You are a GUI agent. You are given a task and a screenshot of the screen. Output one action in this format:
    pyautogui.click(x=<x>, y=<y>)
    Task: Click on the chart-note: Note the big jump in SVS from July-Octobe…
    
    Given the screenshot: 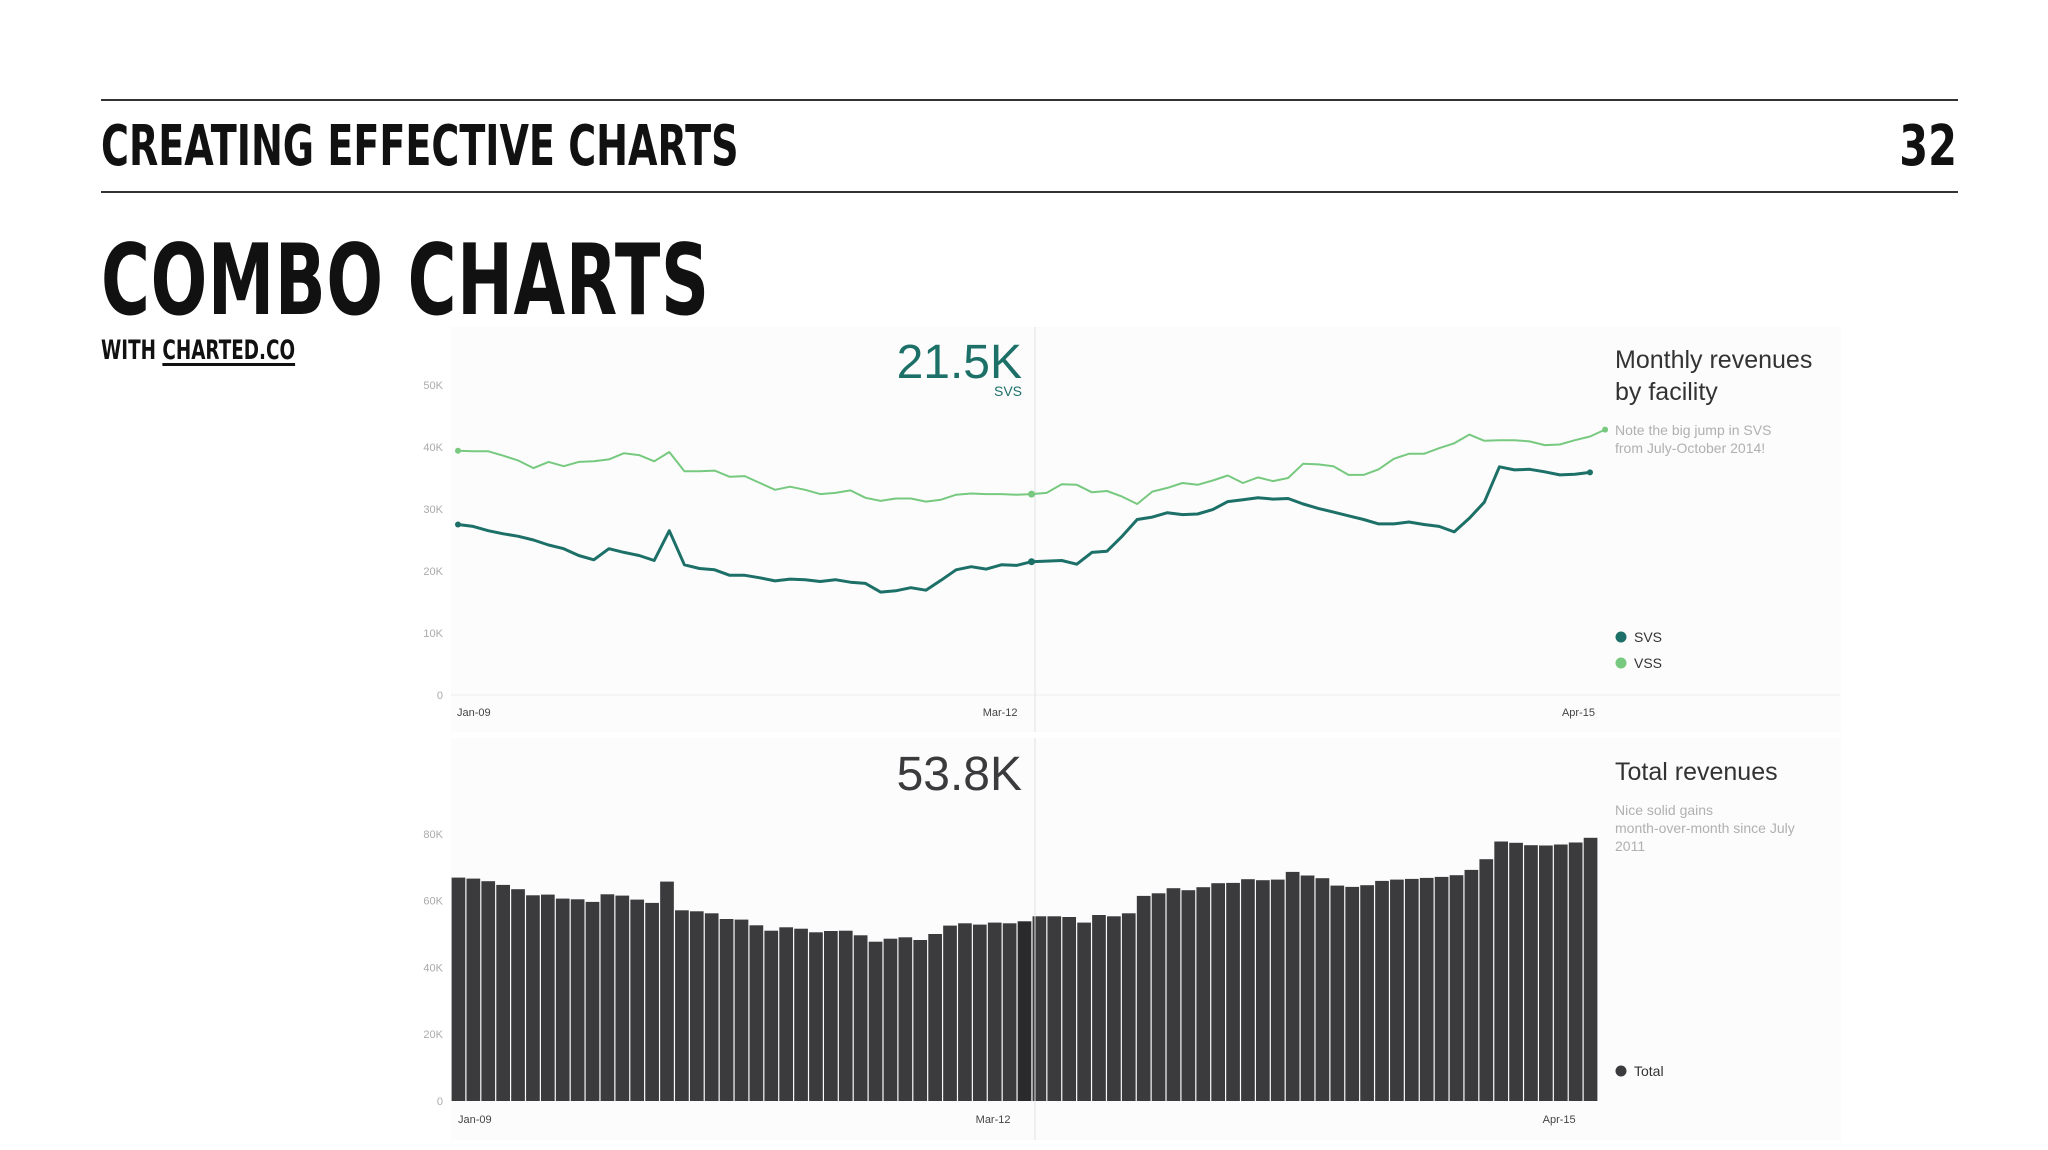 What is the action you would take?
    pyautogui.click(x=1693, y=439)
    